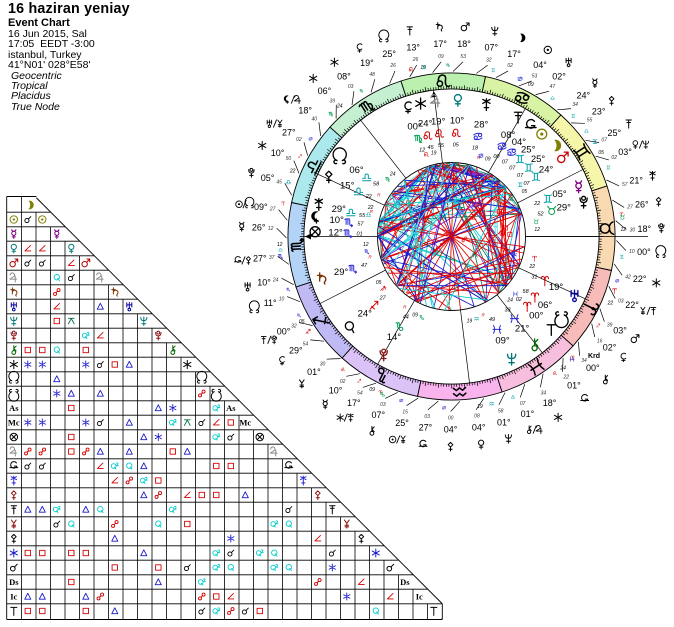 The height and width of the screenshot is (627, 674). I want to click on svg-text: 08, so click(477, 417).